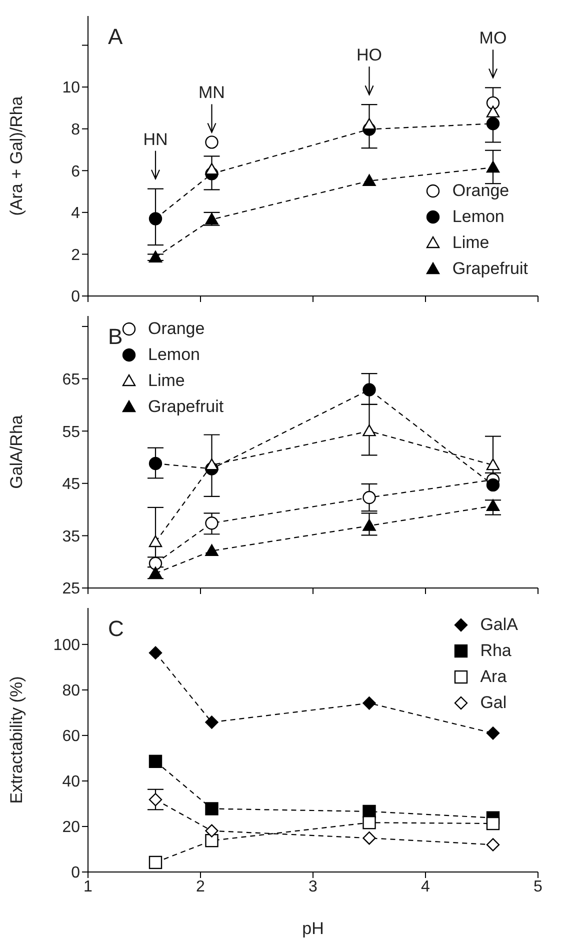 This screenshot has height=950, width=568. I want to click on y-axis-title: Extractability (%), so click(16, 740).